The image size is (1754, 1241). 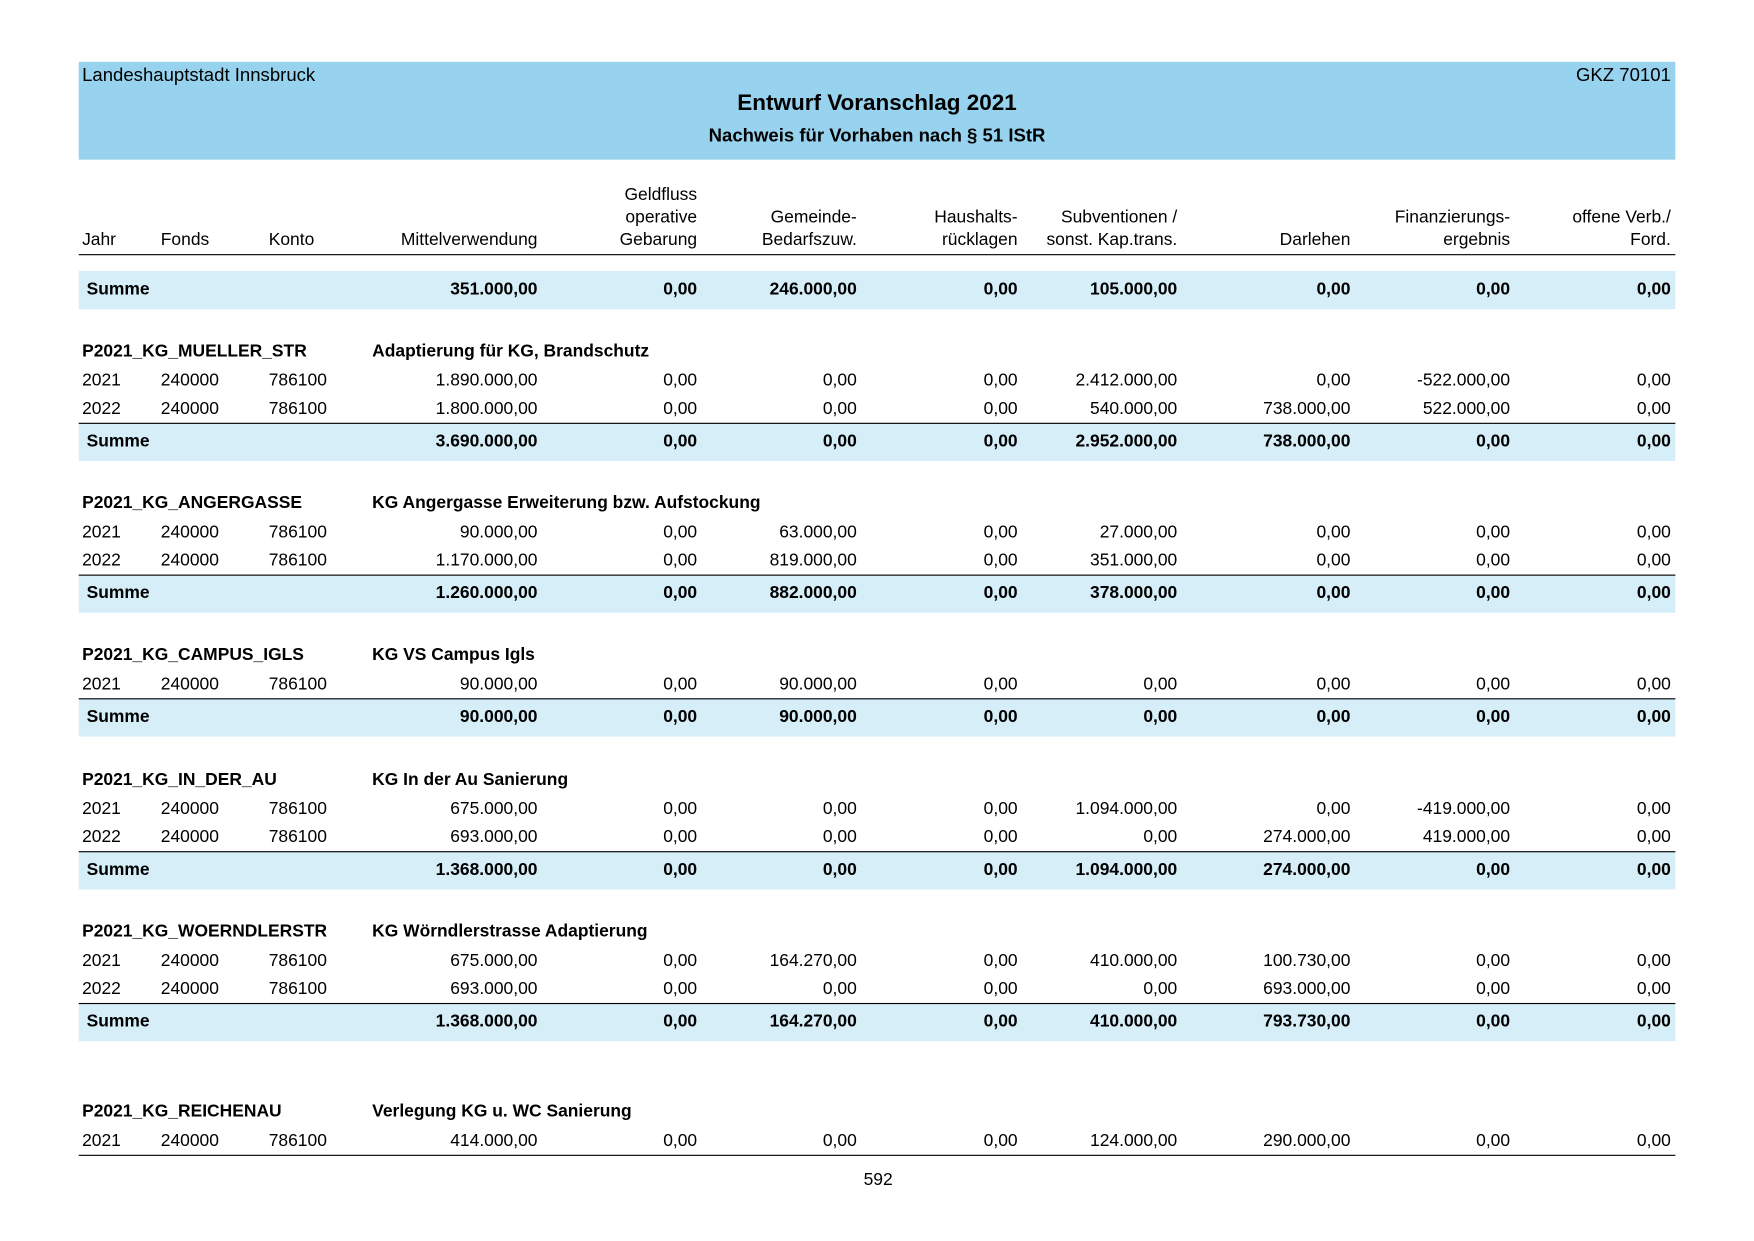 I want to click on row-cell: 63.000,00, so click(x=818, y=532).